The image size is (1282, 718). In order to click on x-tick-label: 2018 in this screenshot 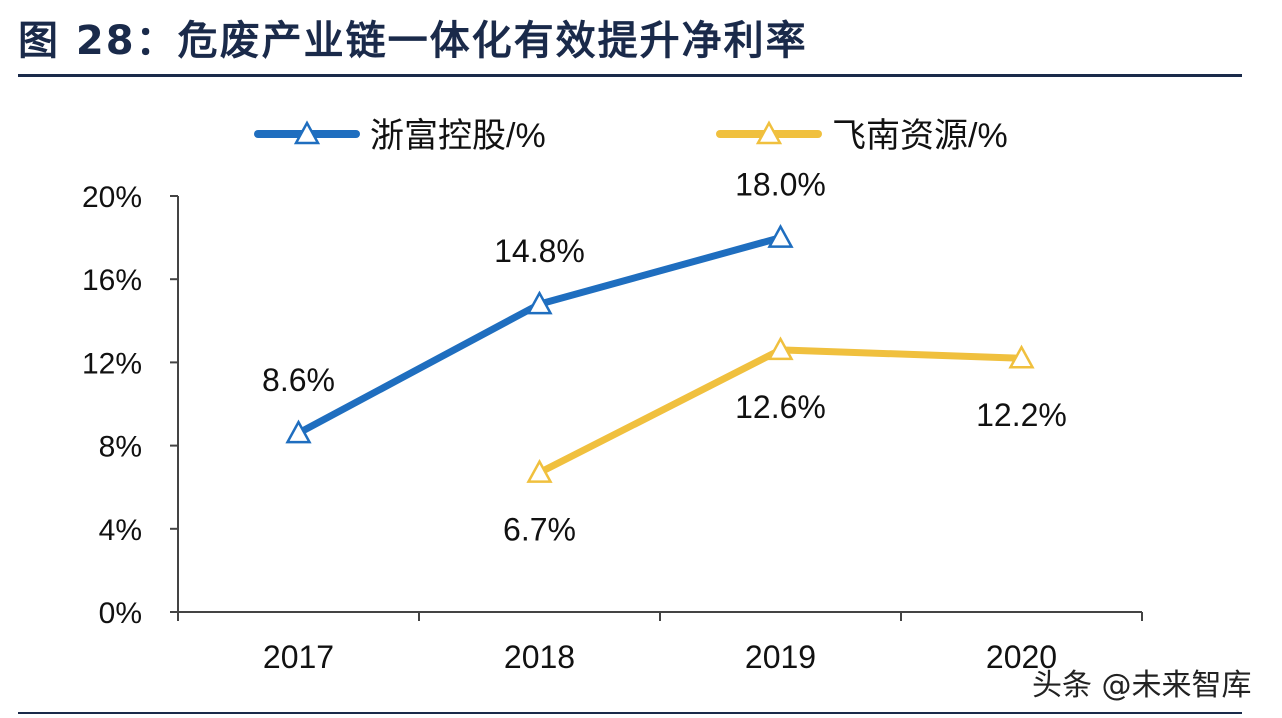, I will do `click(539, 657)`.